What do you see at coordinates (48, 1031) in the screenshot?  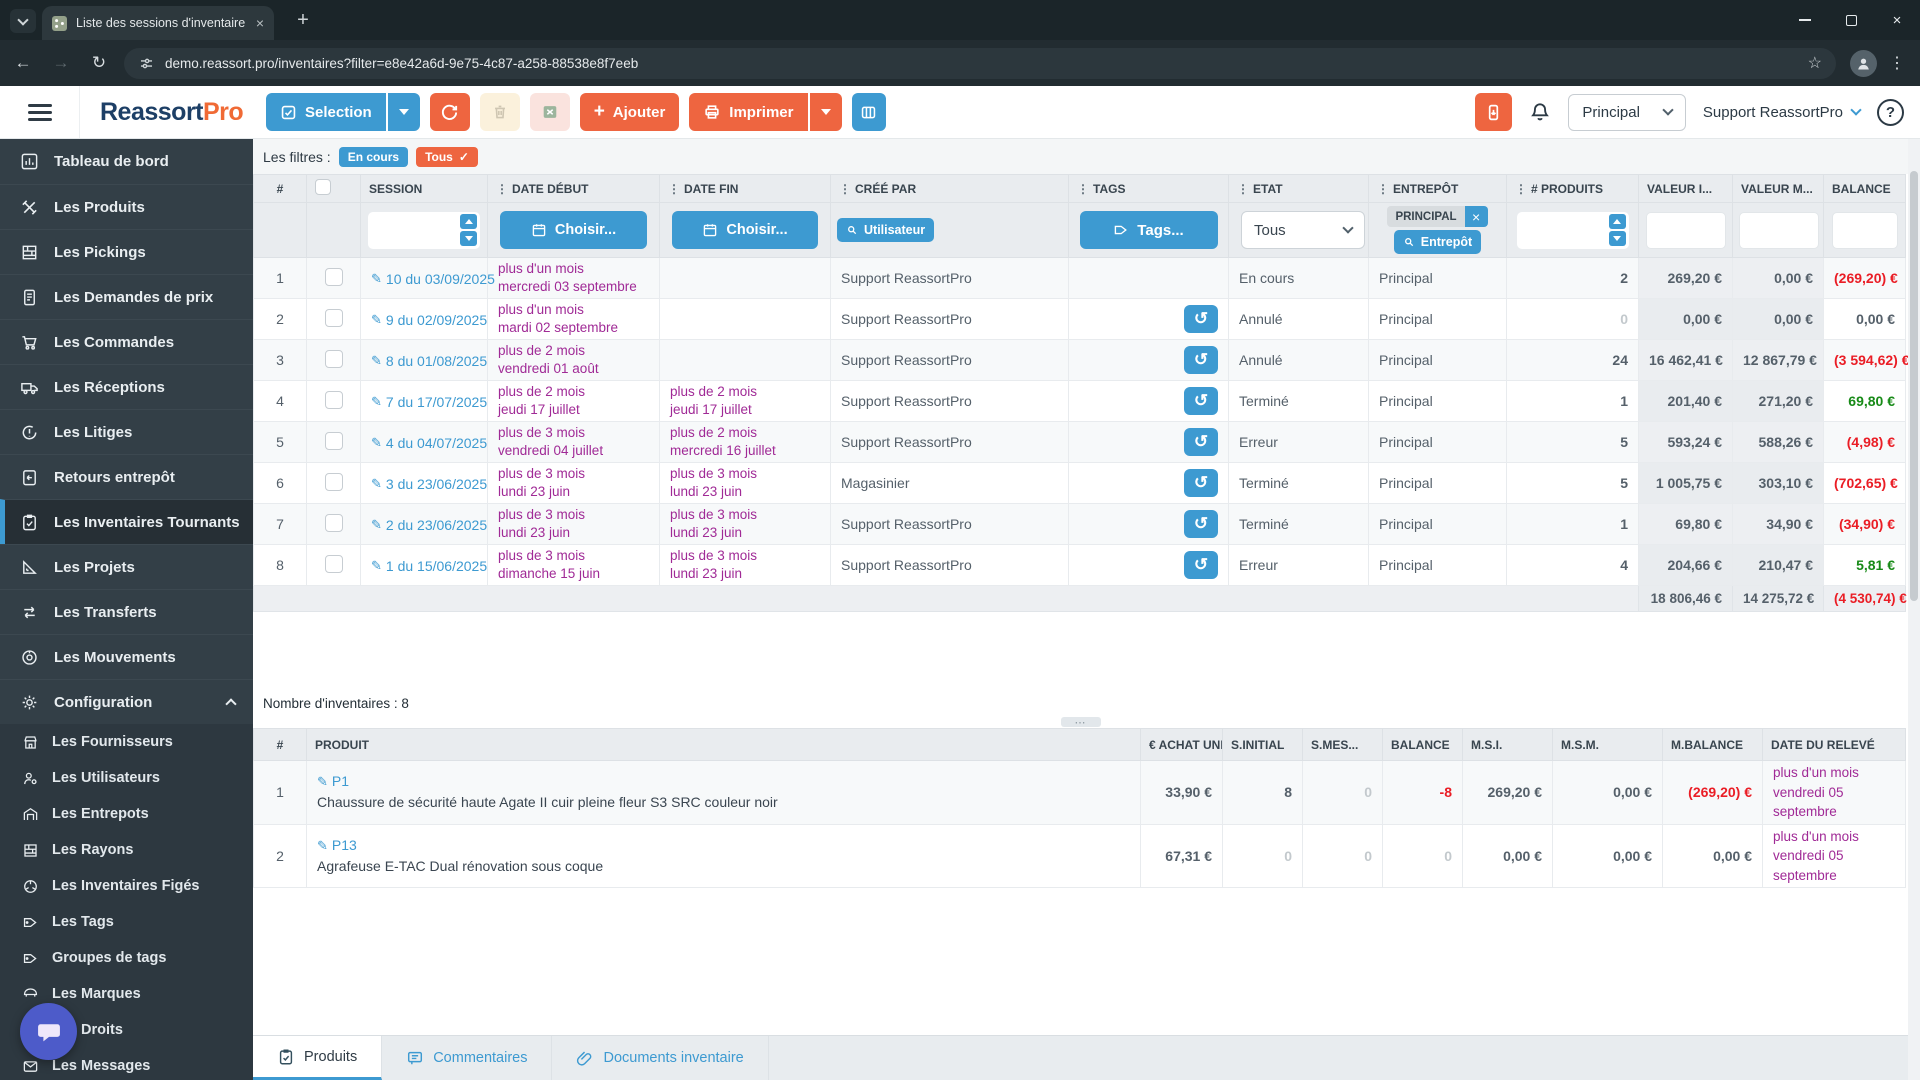 I see `chat-widget-button` at bounding box center [48, 1031].